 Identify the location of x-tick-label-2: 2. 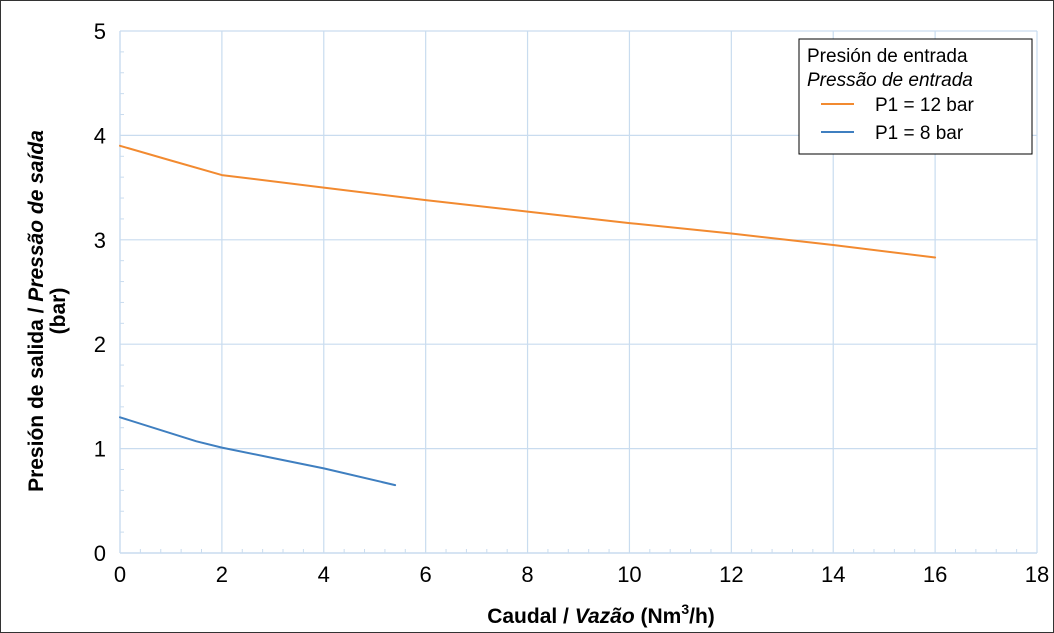
(222, 574).